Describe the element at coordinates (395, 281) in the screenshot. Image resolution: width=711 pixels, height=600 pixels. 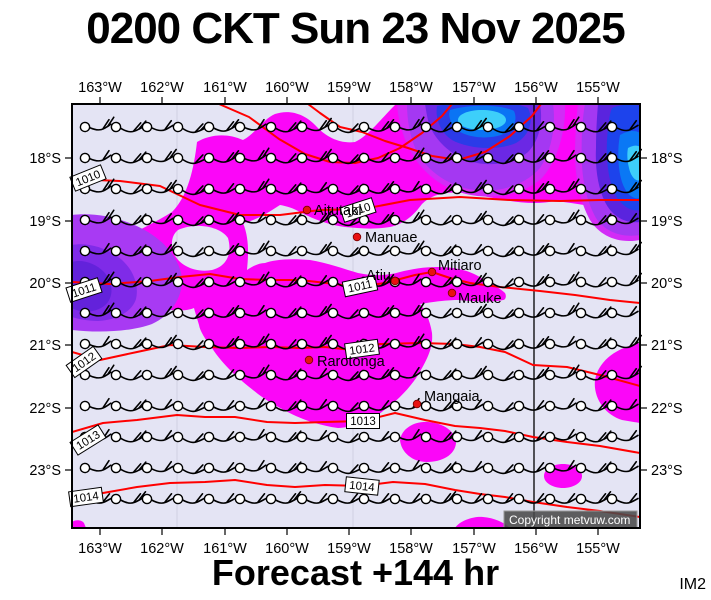
I see `island-dot-atiu` at that location.